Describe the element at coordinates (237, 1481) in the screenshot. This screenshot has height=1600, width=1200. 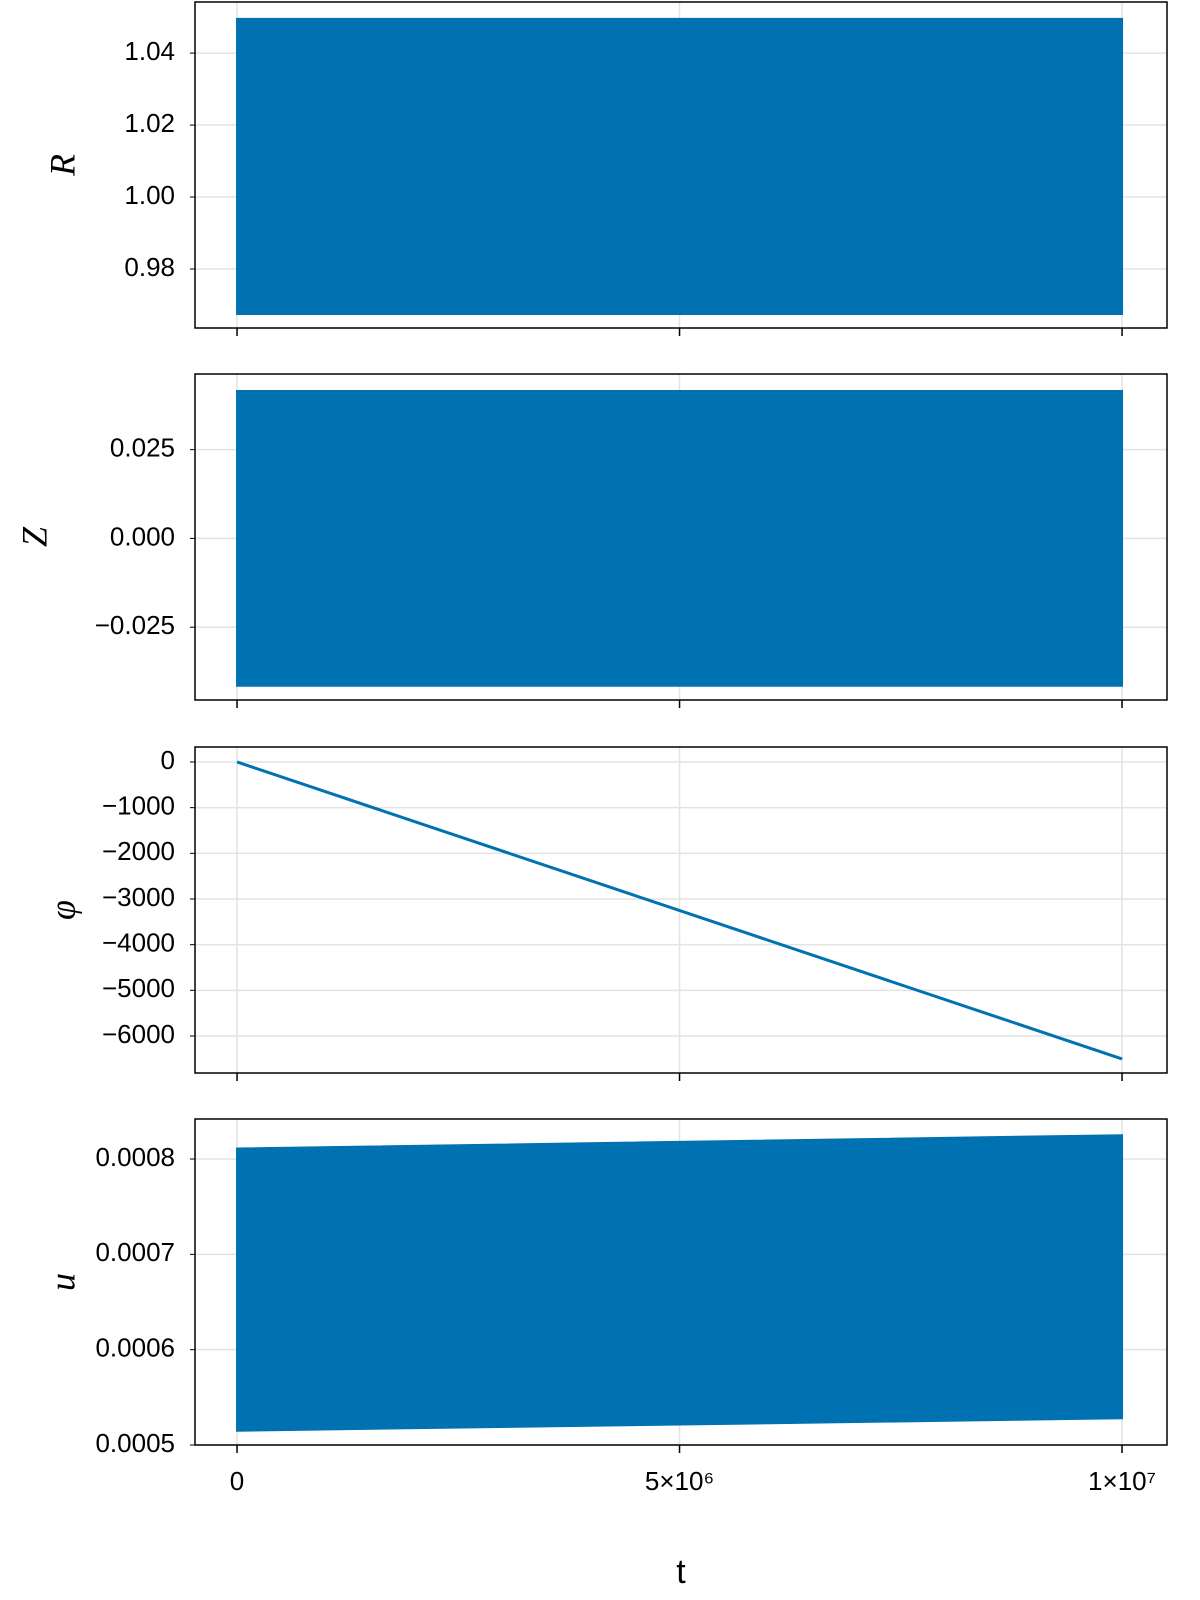
I see `x-tick-label: 0` at that location.